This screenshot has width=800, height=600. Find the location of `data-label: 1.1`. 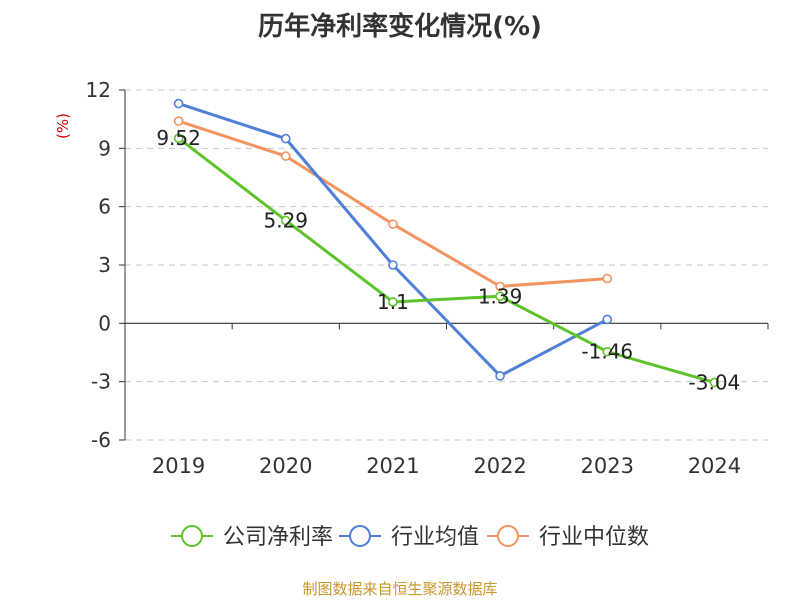

data-label: 1.1 is located at coordinates (393, 302).